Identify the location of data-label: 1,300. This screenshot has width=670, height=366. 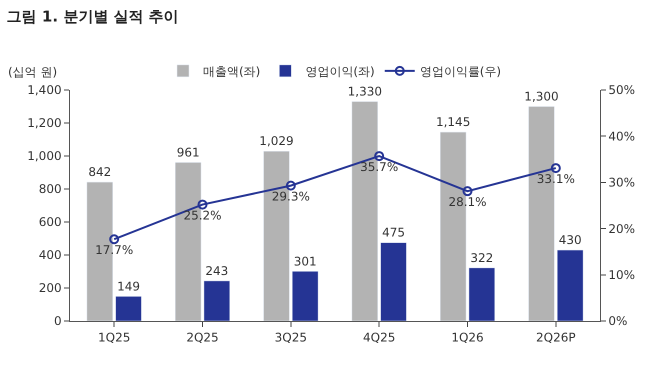
(541, 97).